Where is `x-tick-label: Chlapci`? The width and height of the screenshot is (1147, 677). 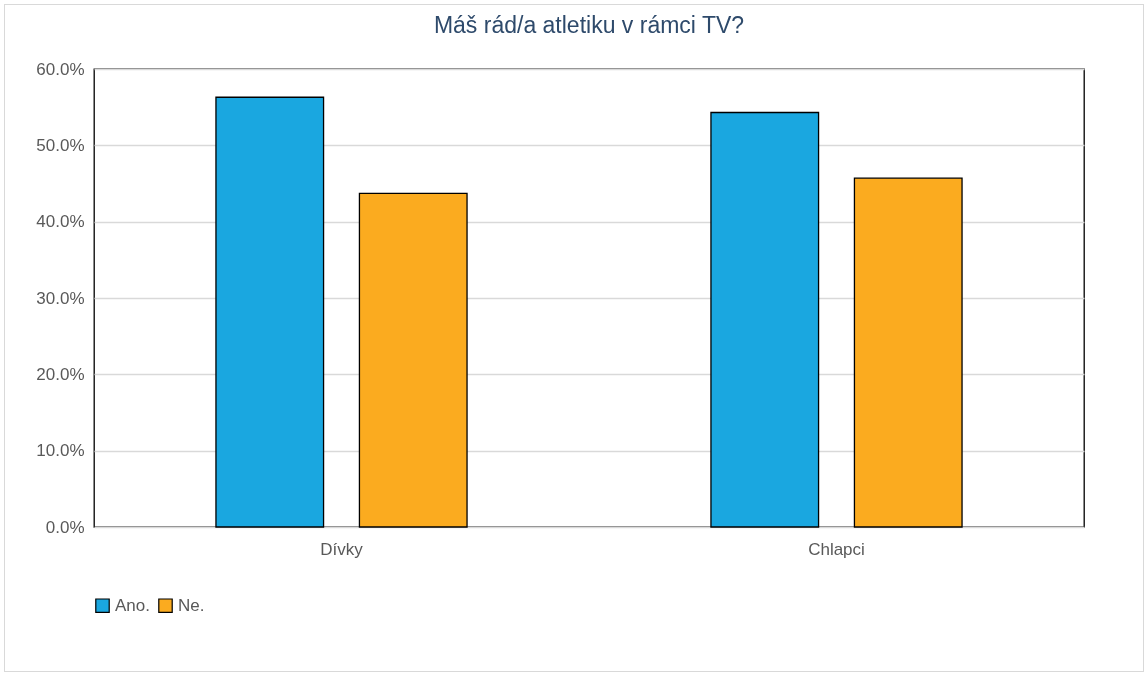 x-tick-label: Chlapci is located at coordinates (836, 549).